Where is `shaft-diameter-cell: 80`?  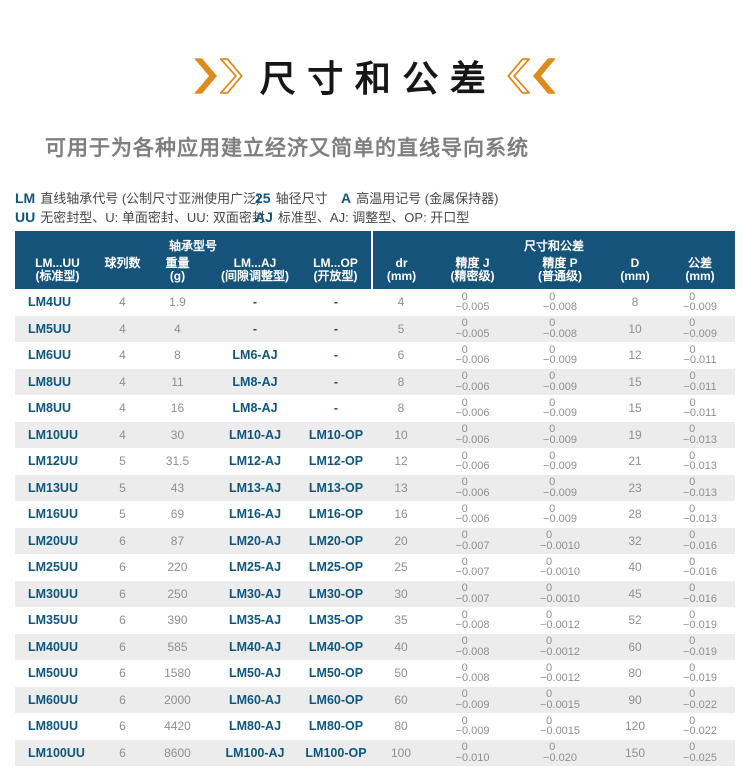
shaft-diameter-cell: 80 is located at coordinates (401, 726).